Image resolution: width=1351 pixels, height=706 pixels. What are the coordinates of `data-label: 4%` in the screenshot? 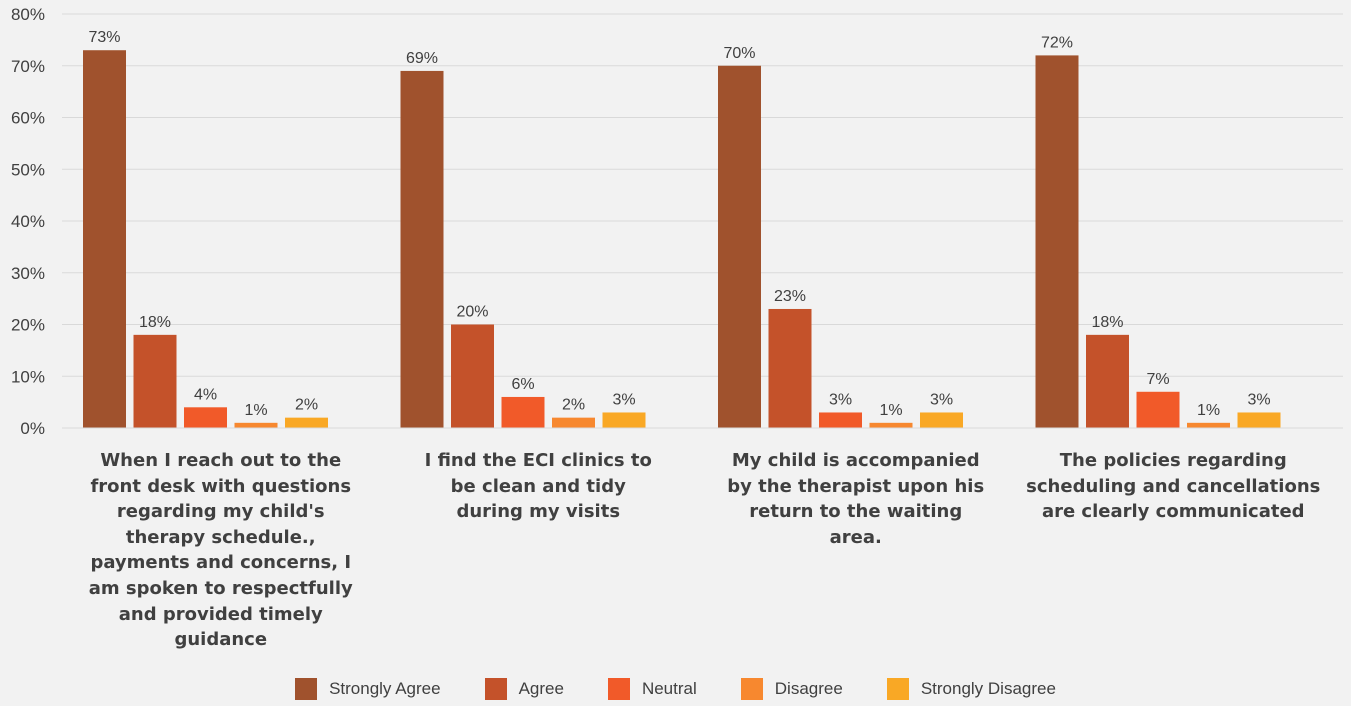 It's located at (205, 394).